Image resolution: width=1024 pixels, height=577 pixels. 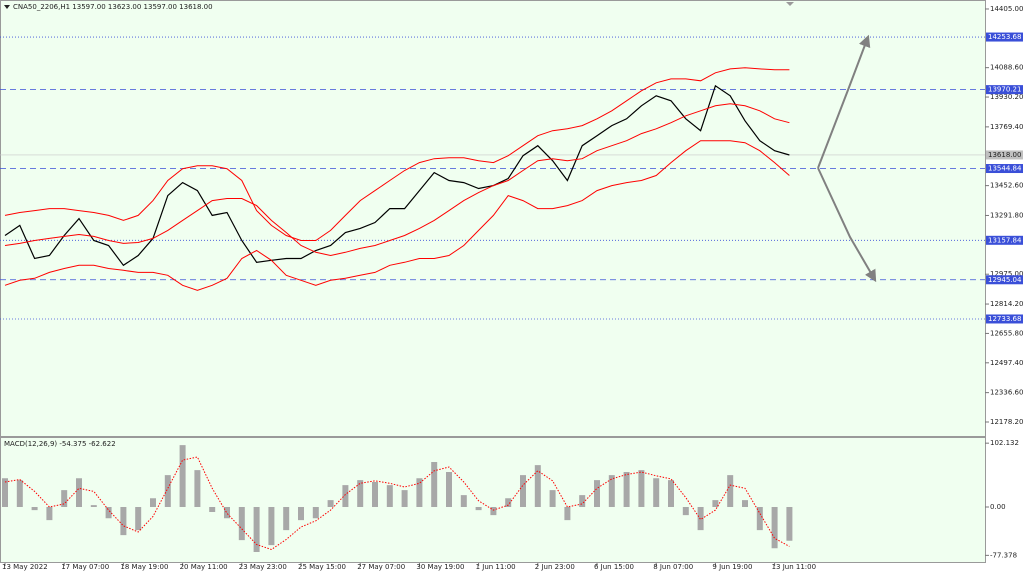 I want to click on x-tick-label: 17 May 07:00, so click(x=85, y=567).